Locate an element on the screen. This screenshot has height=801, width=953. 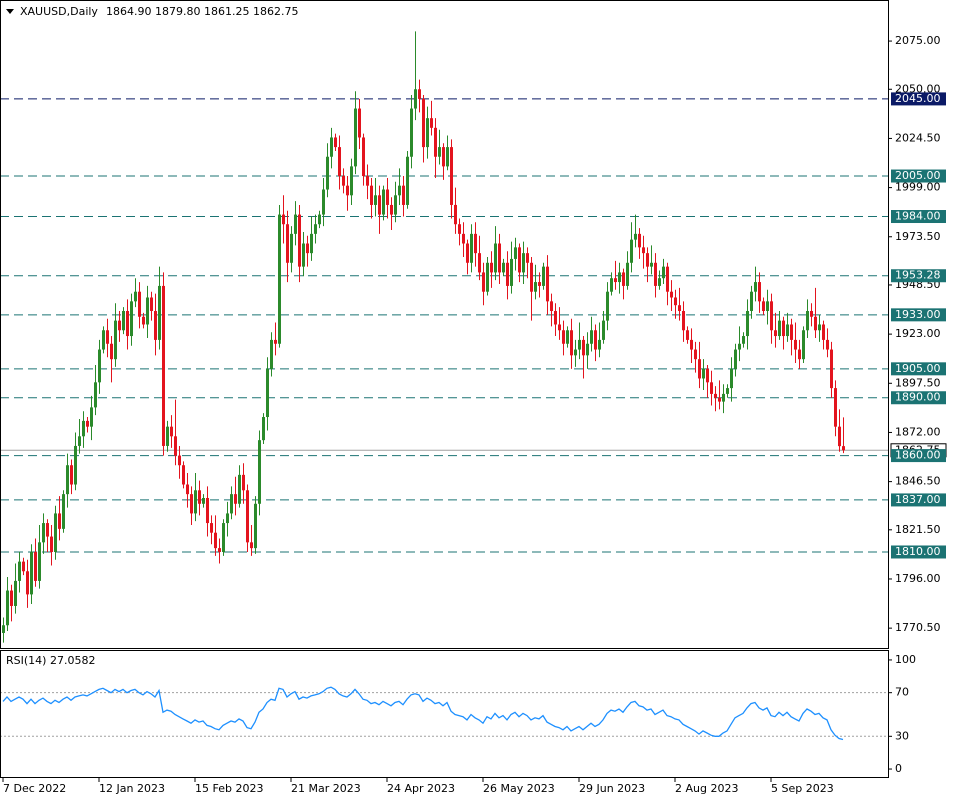
collapse-icon is located at coordinates (10, 11).